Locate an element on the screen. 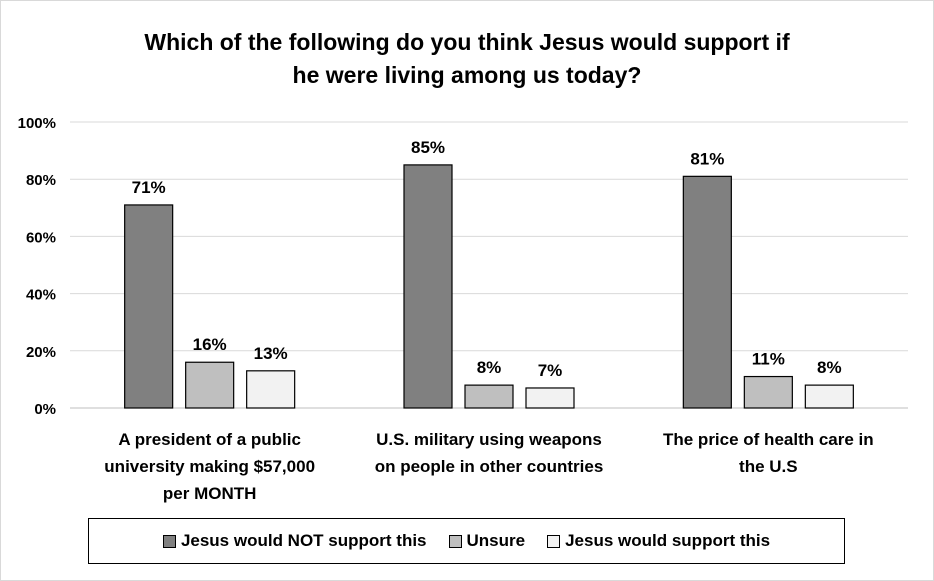 Image resolution: width=934 pixels, height=581 pixels. legend-item-unsure: Unsure is located at coordinates (487, 541).